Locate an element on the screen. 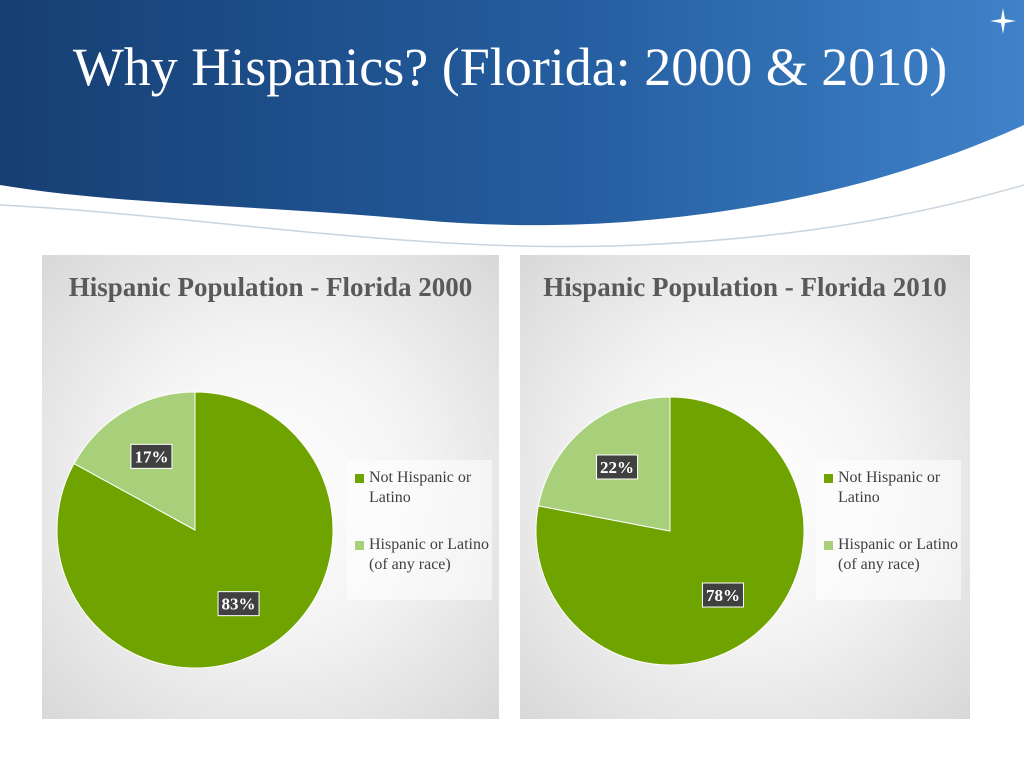 The image size is (1024, 768). data-label-text: 78% is located at coordinates (723, 595).